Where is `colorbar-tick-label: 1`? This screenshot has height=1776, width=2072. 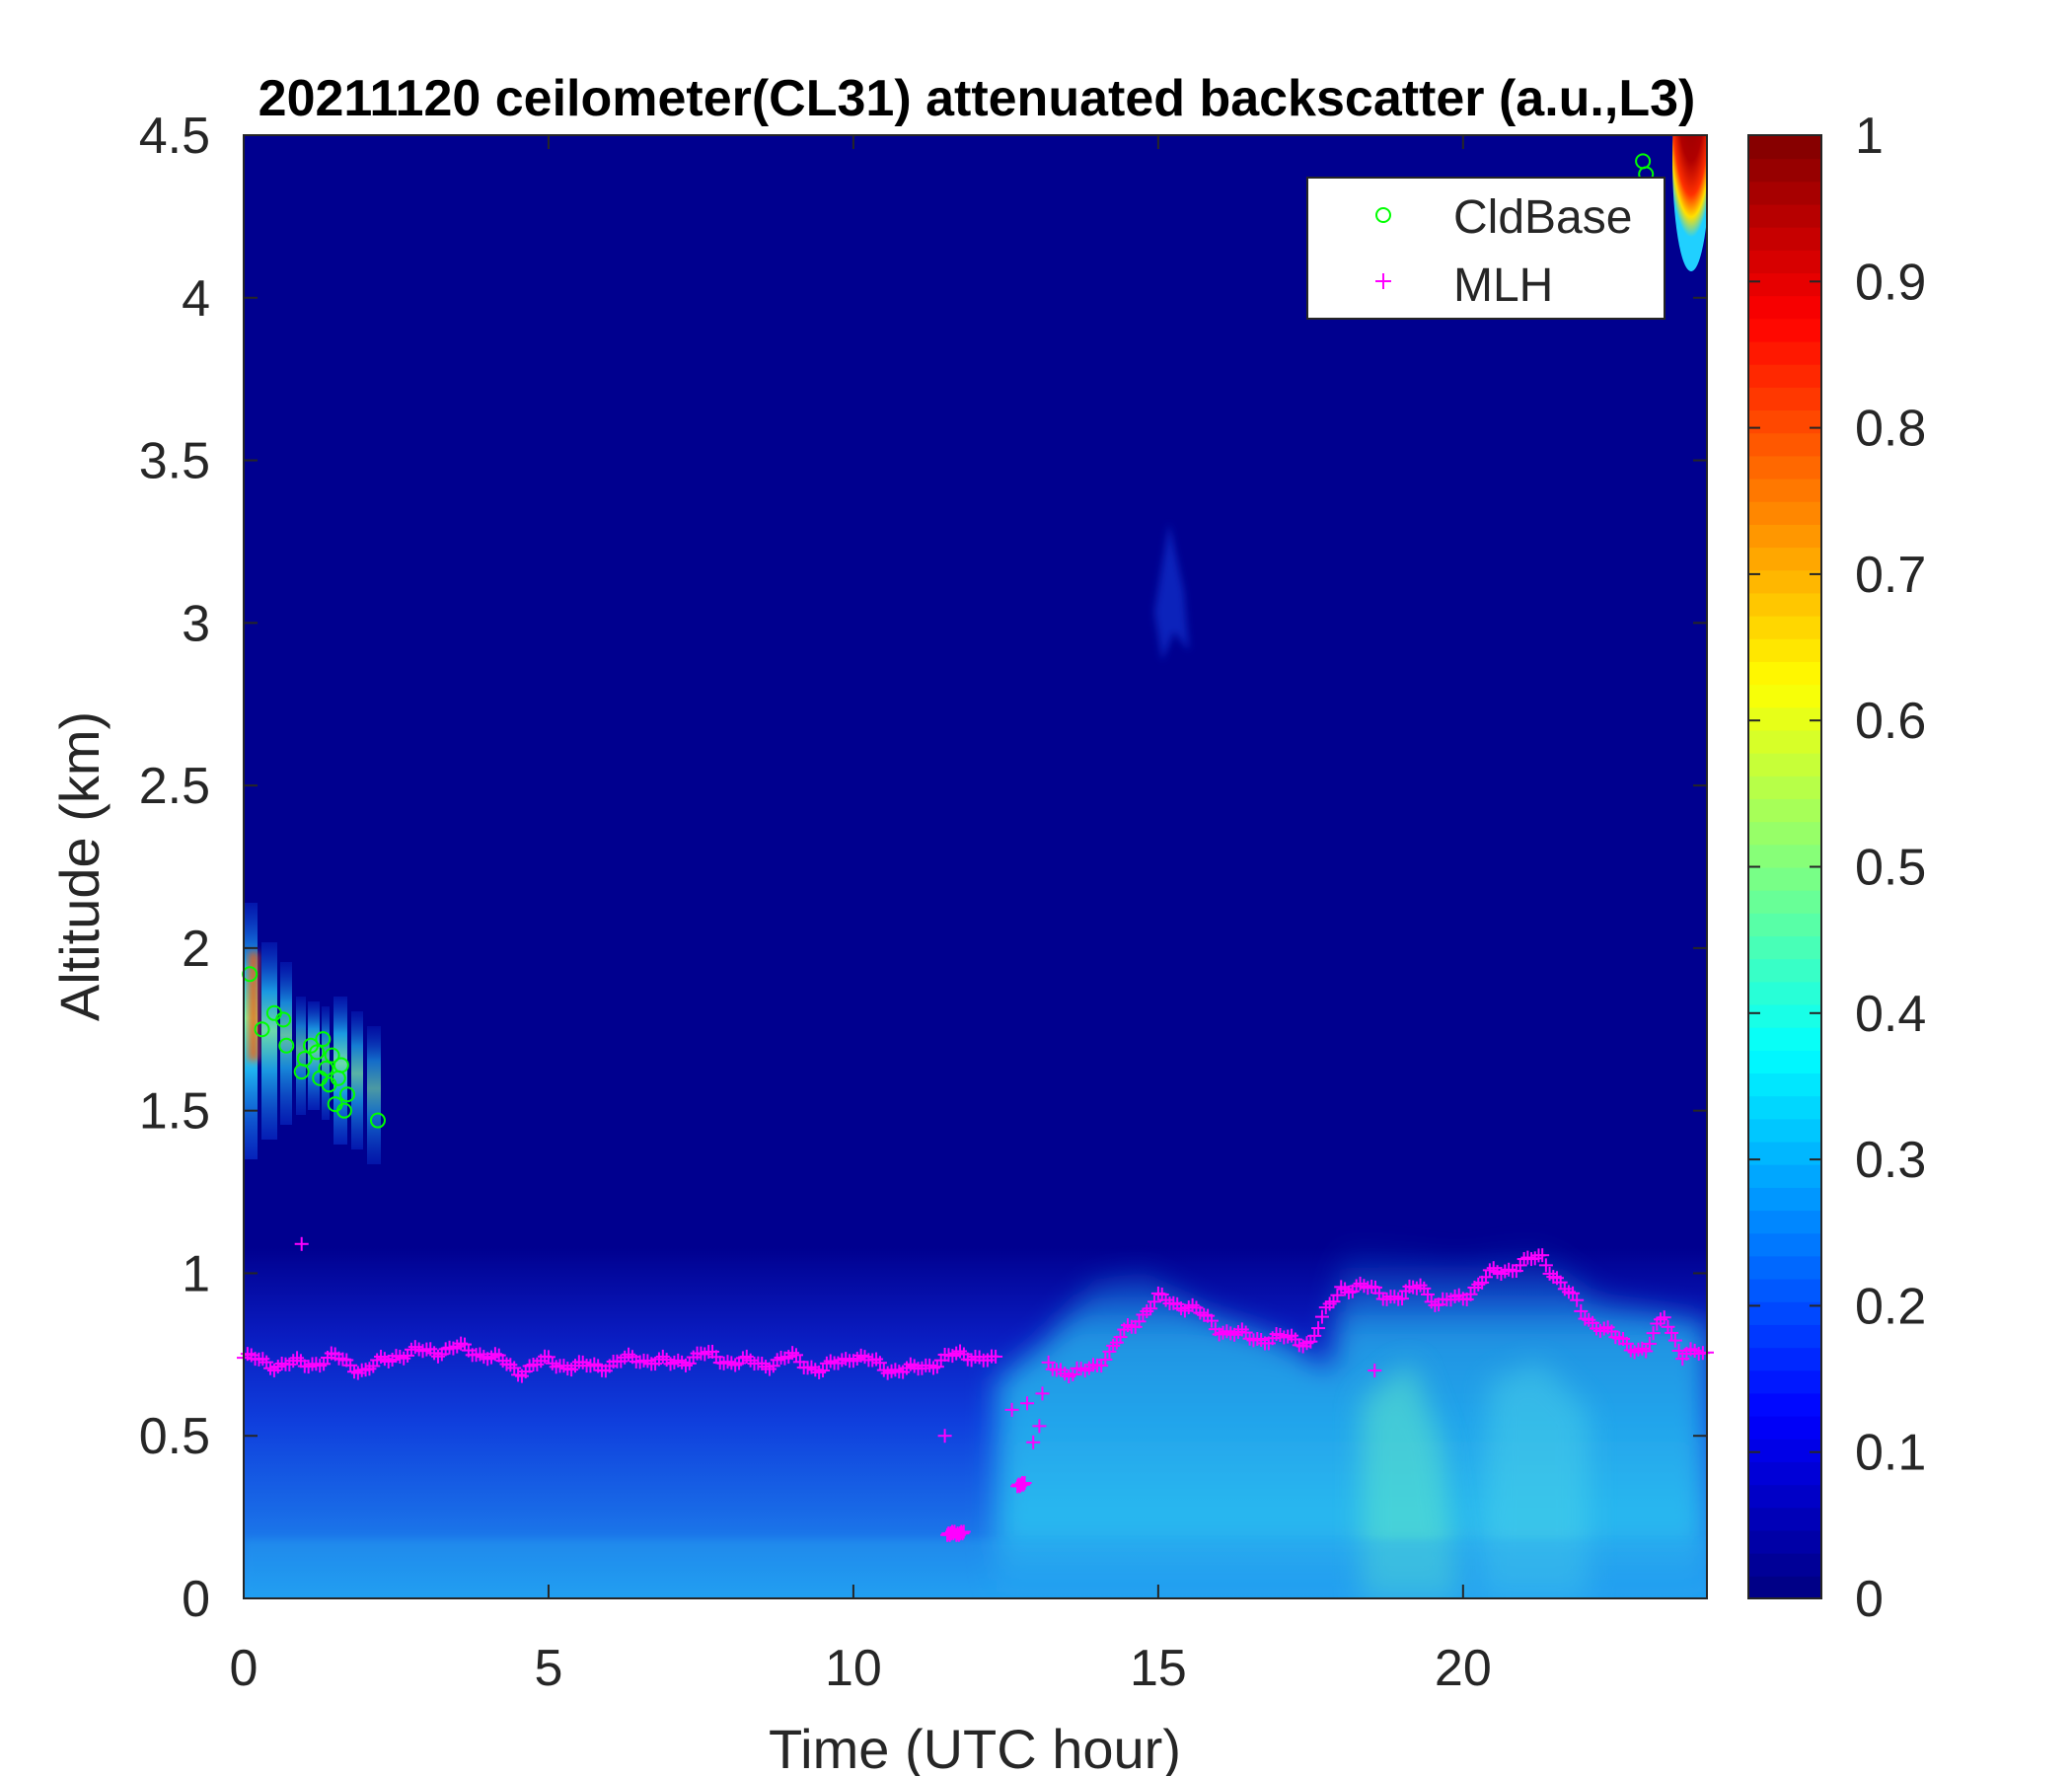
colorbar-tick-label: 1 is located at coordinates (1870, 137).